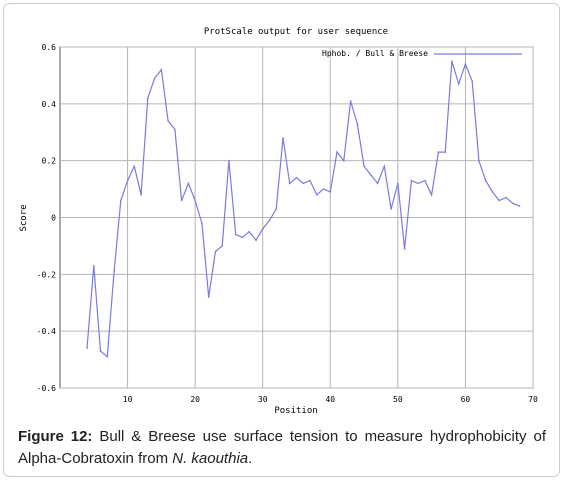 This screenshot has width=563, height=480. I want to click on caption-species: N. kaouthia, so click(210, 458).